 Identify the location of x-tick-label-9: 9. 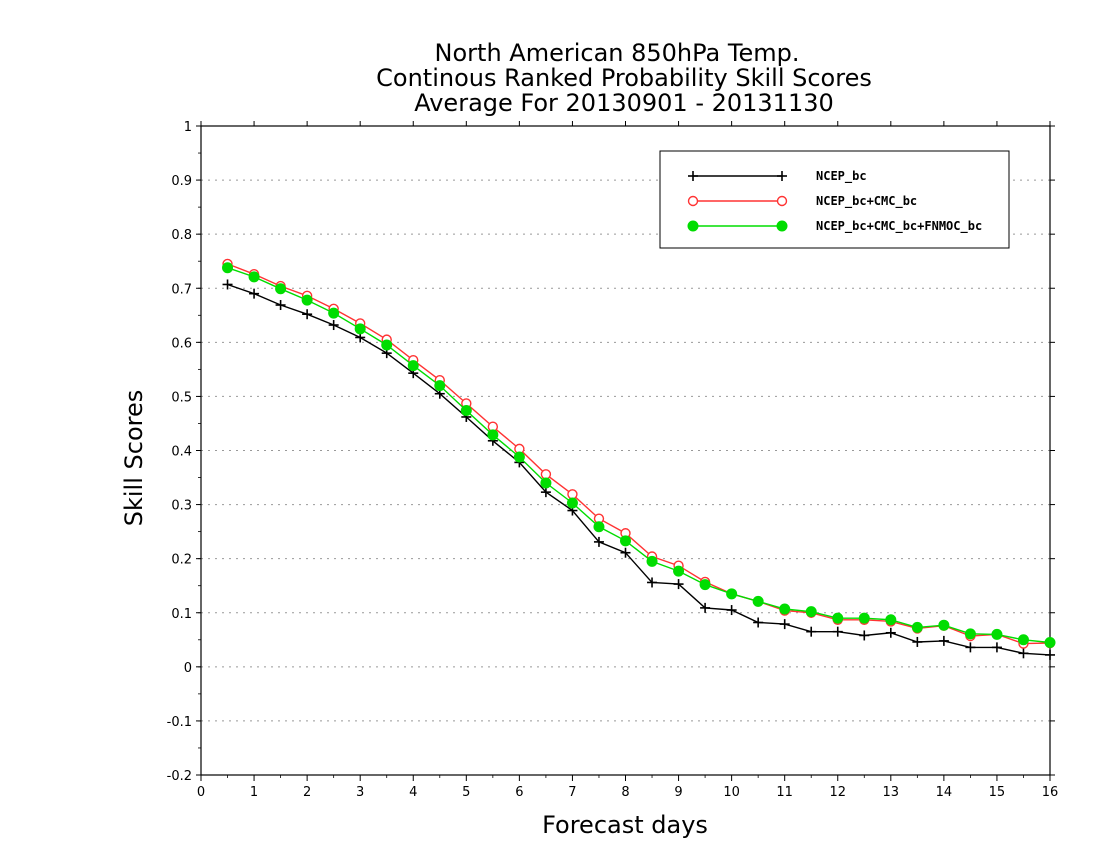
(678, 792).